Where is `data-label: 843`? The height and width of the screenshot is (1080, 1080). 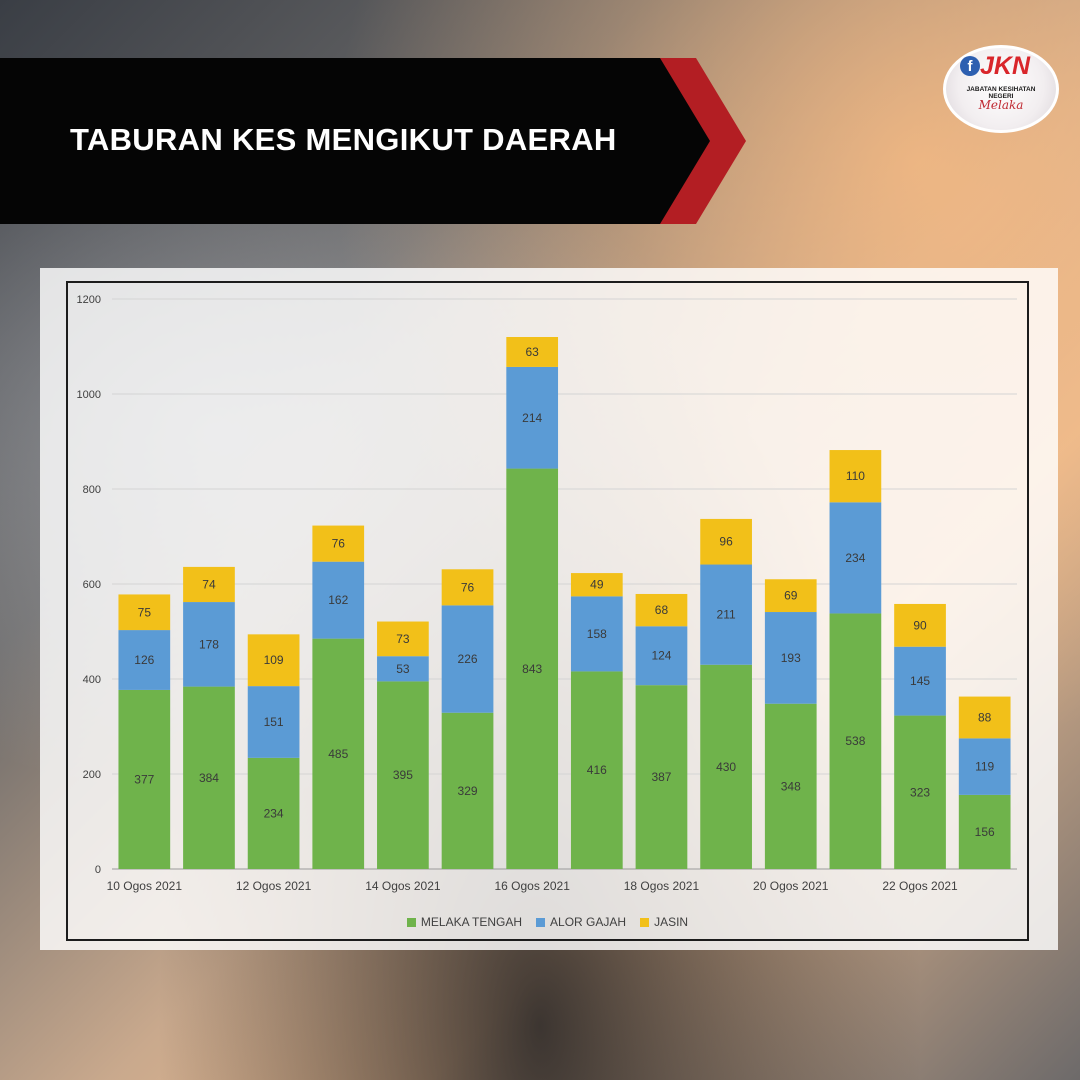
data-label: 843 is located at coordinates (532, 669).